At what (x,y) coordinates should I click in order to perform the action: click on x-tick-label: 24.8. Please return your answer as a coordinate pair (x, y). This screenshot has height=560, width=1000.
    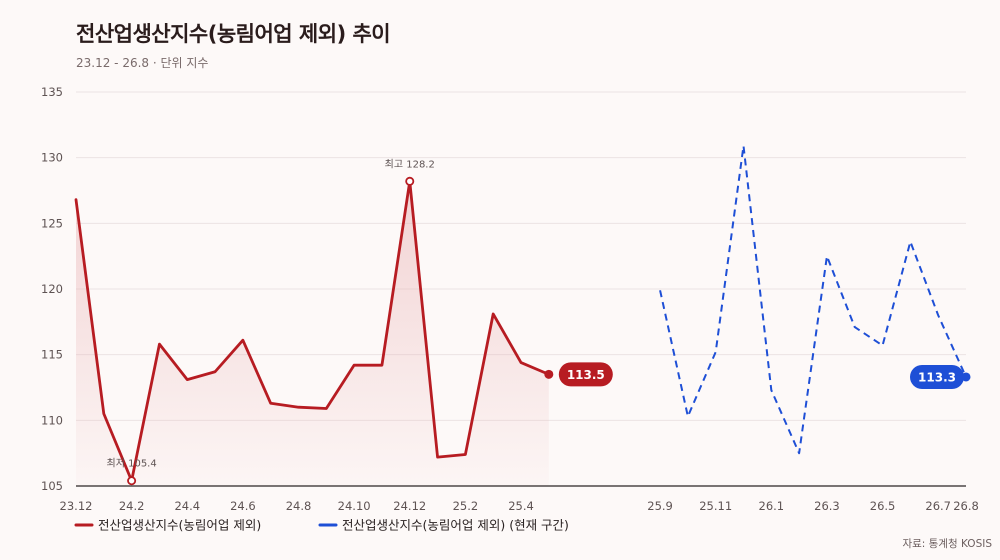
    Looking at the image, I should click on (299, 506).